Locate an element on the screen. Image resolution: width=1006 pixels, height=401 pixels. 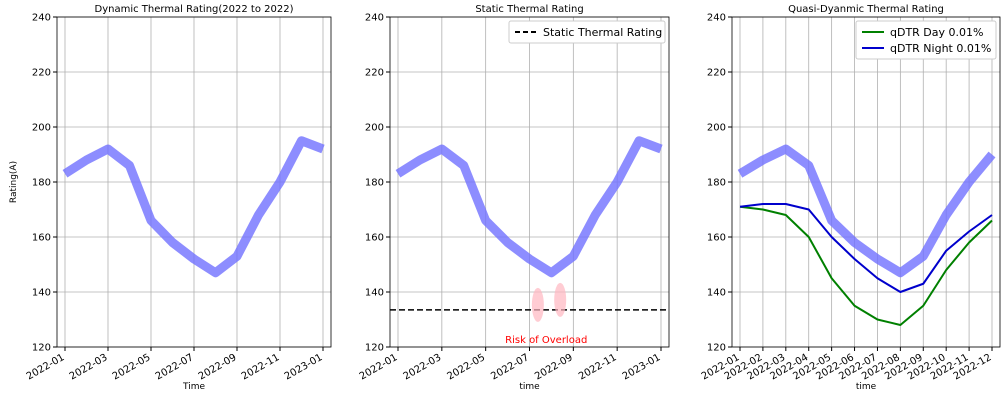
legend-label: qDTR Day 0.01% is located at coordinates (936, 32).